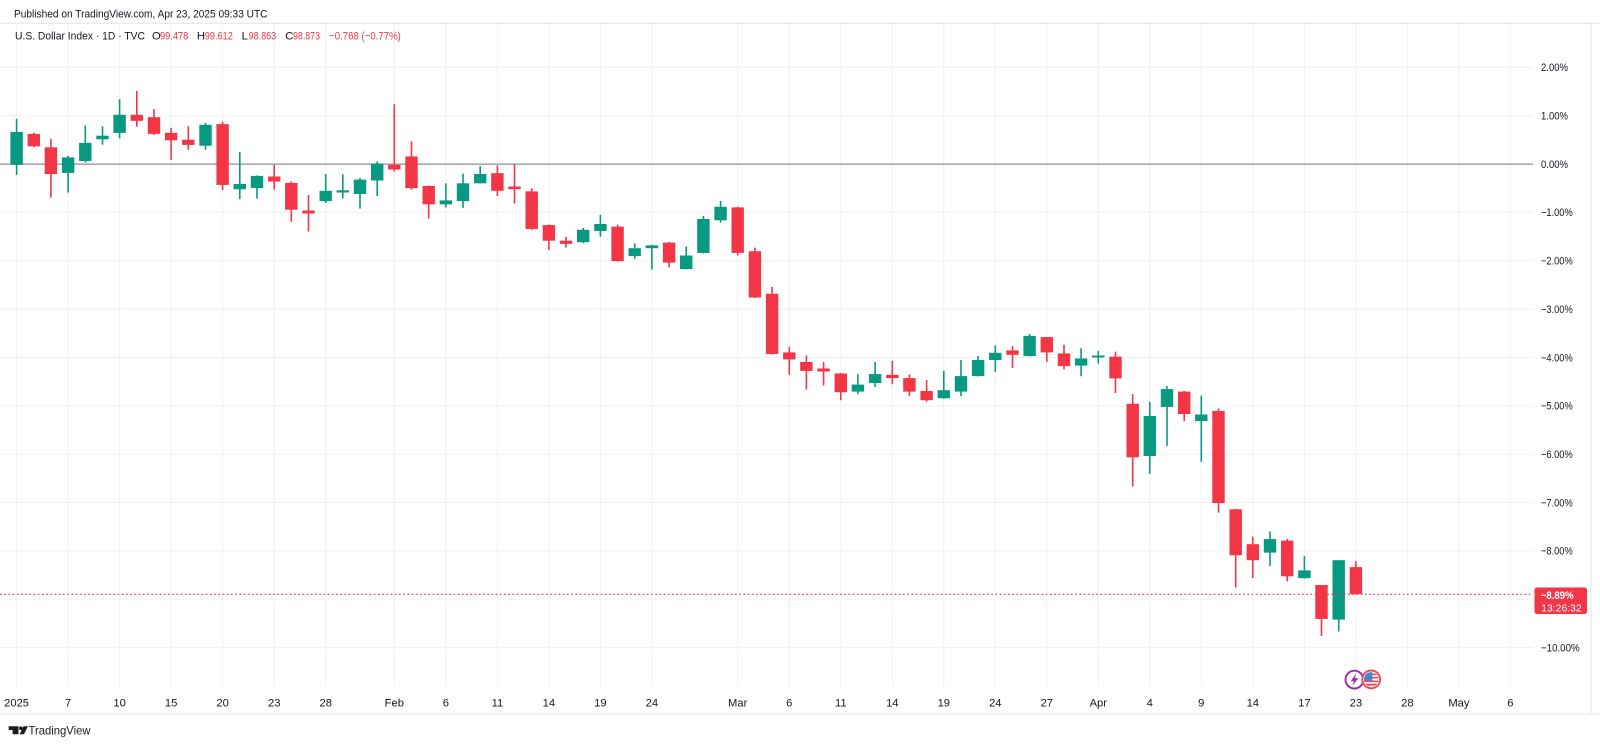 The image size is (1600, 746). Describe the element at coordinates (1557, 358) in the screenshot. I see `svg-text: −4.00%` at that location.